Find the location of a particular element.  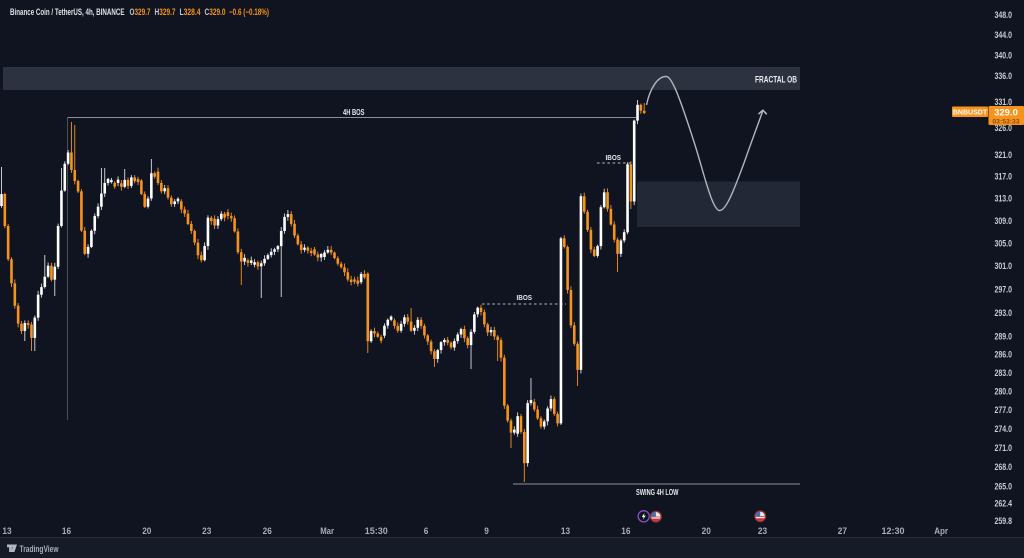

svg-text: 344.0 is located at coordinates (1004, 35).